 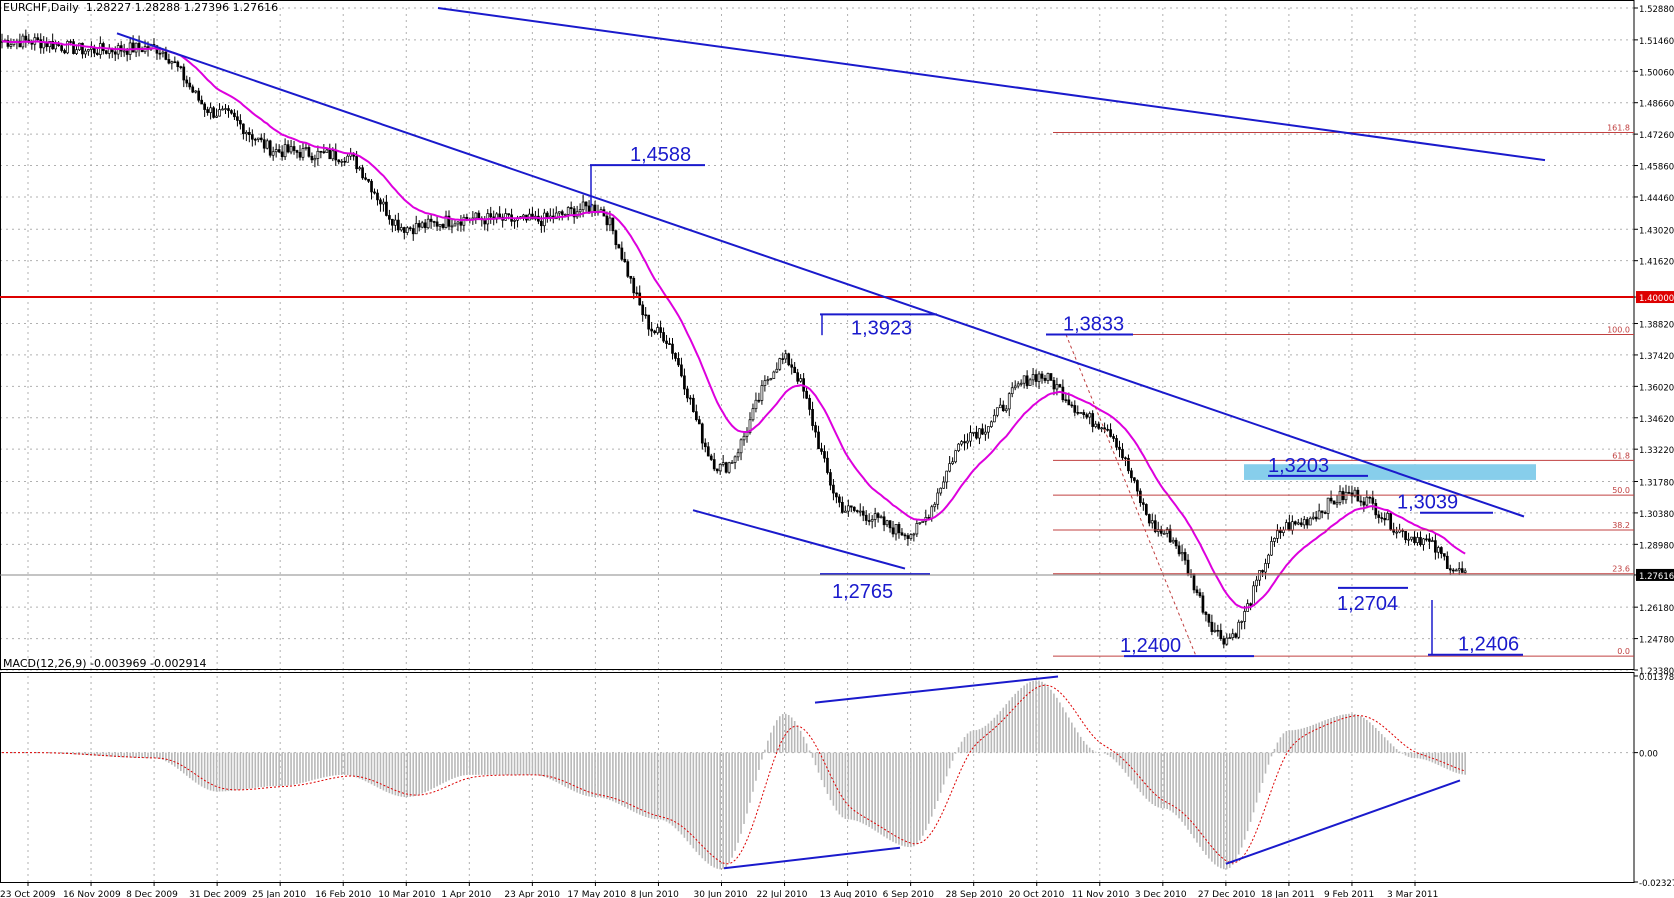 What do you see at coordinates (721, 894) in the screenshot?
I see `date-label: 30 Jun 2010` at bounding box center [721, 894].